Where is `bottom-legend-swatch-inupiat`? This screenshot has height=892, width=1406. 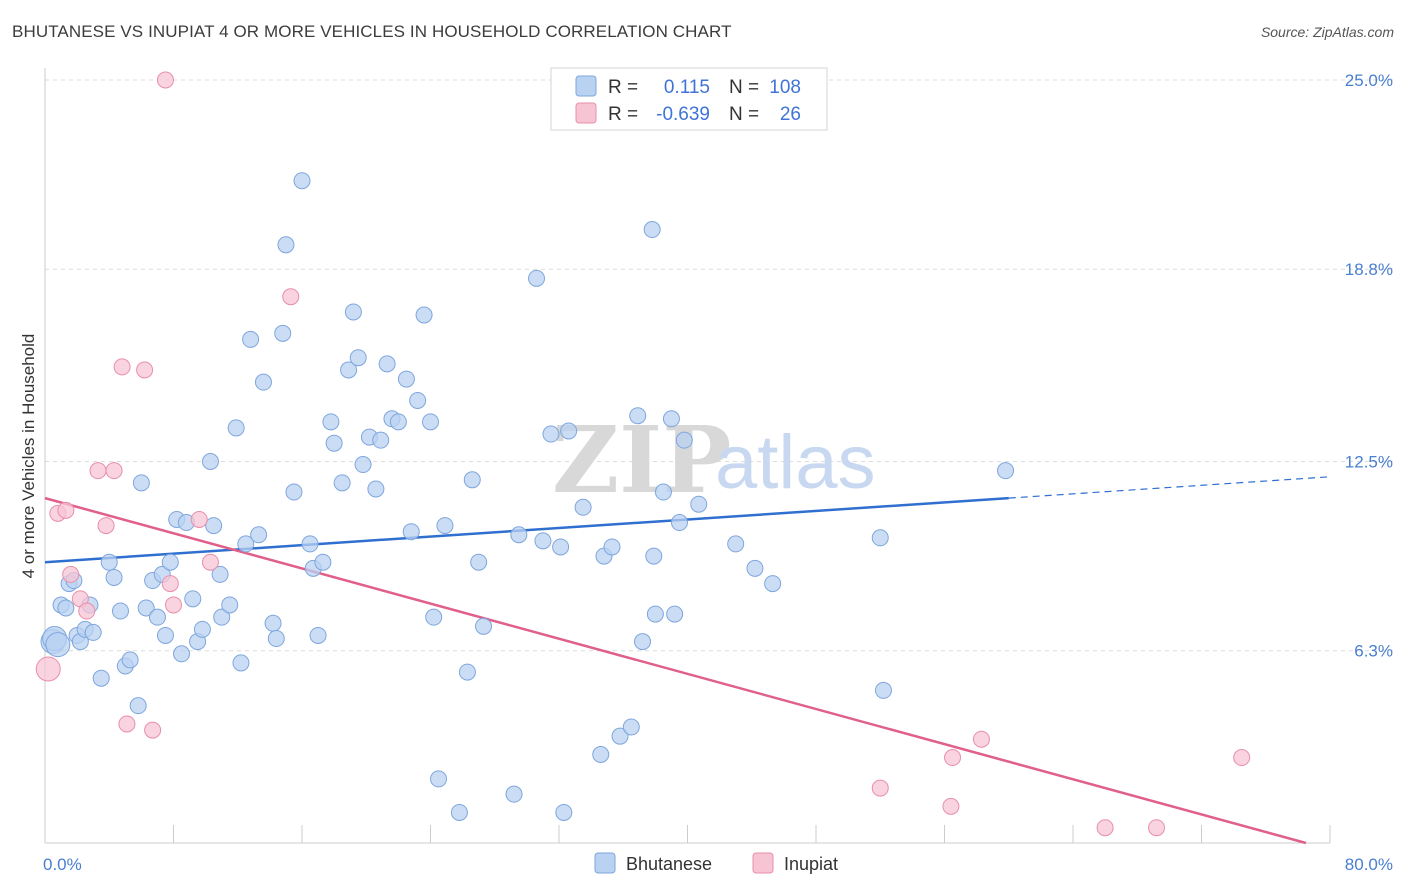 bottom-legend-swatch-inupiat is located at coordinates (763, 863).